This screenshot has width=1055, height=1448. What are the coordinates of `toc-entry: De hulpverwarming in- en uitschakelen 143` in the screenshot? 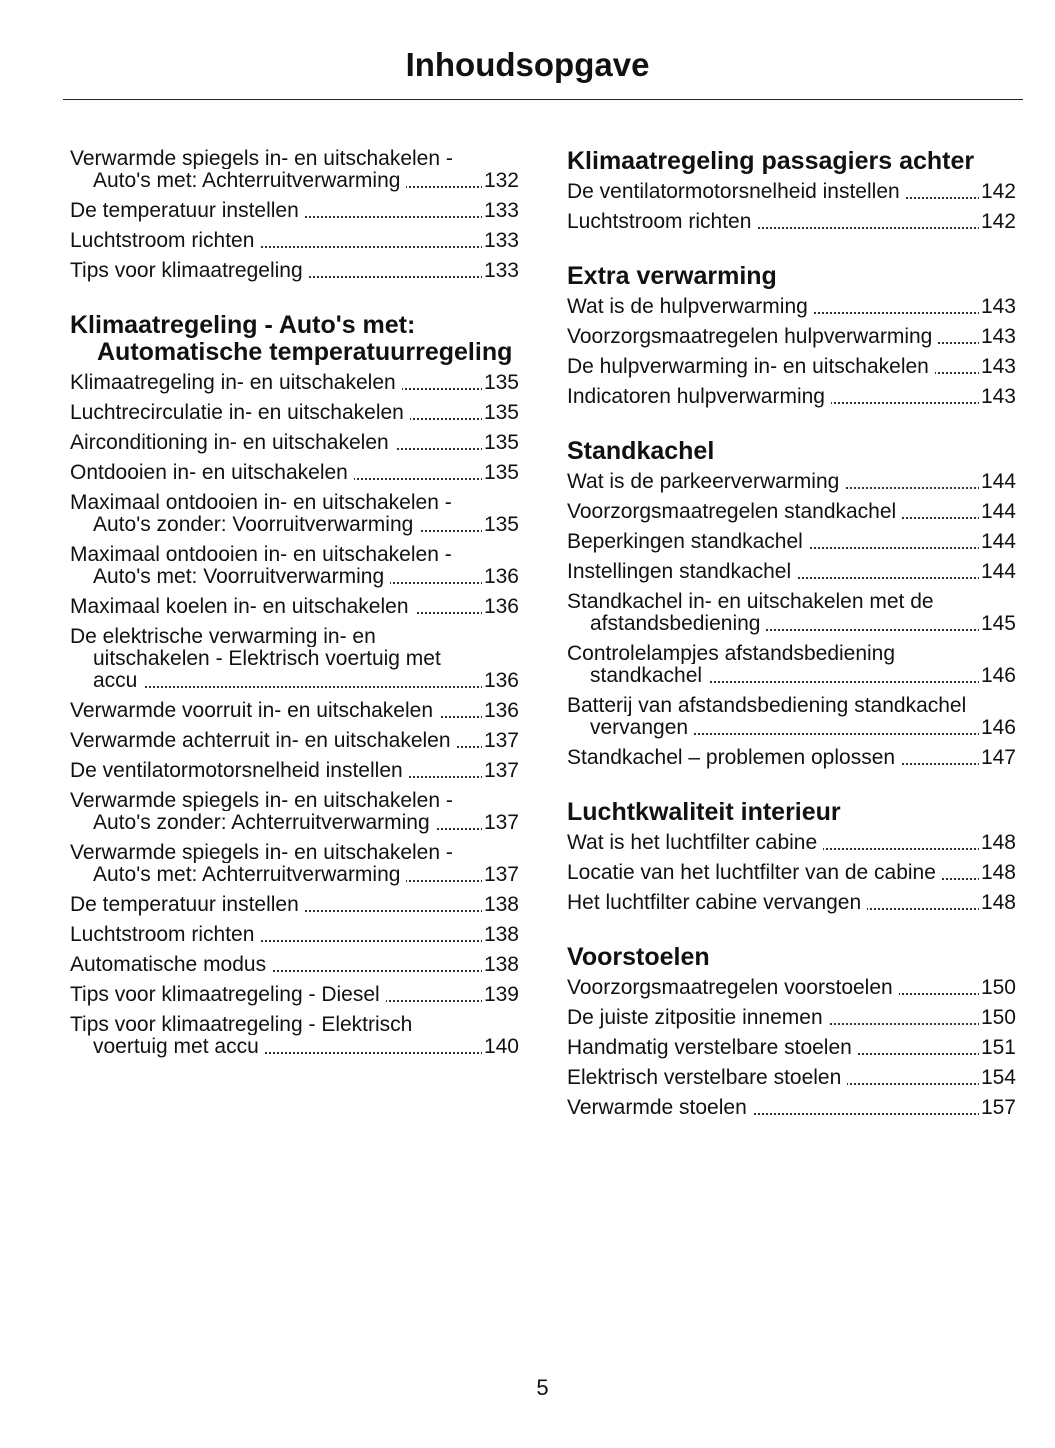 It's located at (791, 366).